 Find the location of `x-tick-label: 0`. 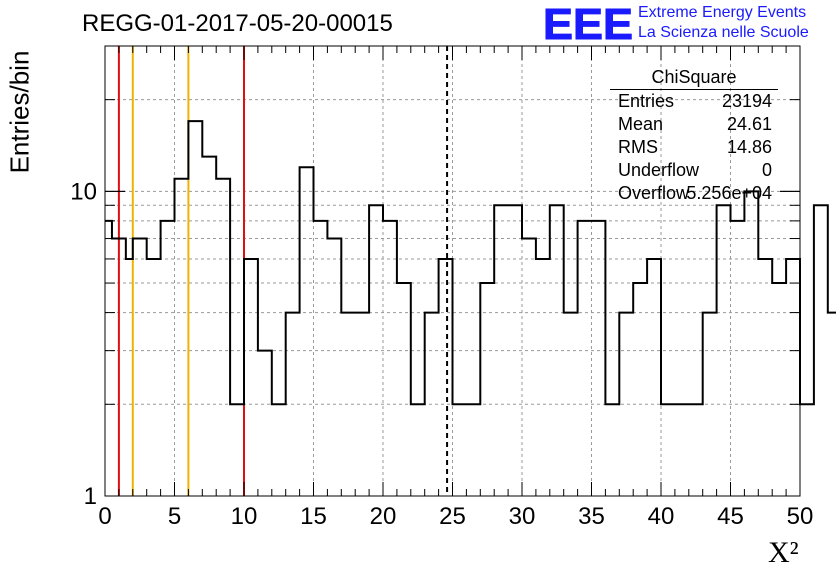

x-tick-label: 0 is located at coordinates (104, 516).